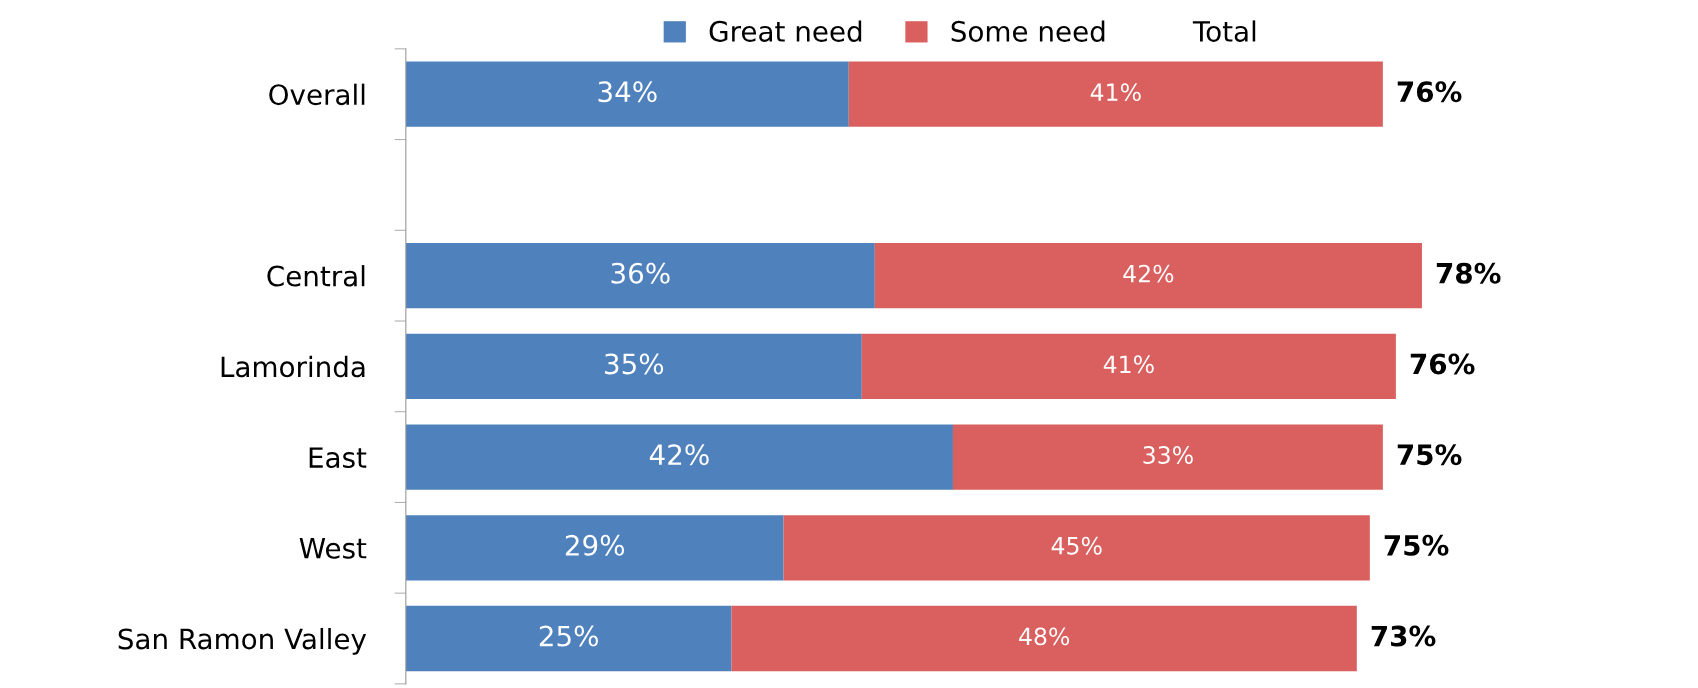 This screenshot has height=688, width=1698. I want to click on data-label: 45%, so click(1076, 545).